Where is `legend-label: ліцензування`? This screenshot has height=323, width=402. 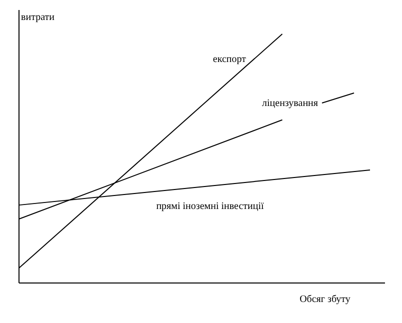 legend-label: ліцензування is located at coordinates (290, 103).